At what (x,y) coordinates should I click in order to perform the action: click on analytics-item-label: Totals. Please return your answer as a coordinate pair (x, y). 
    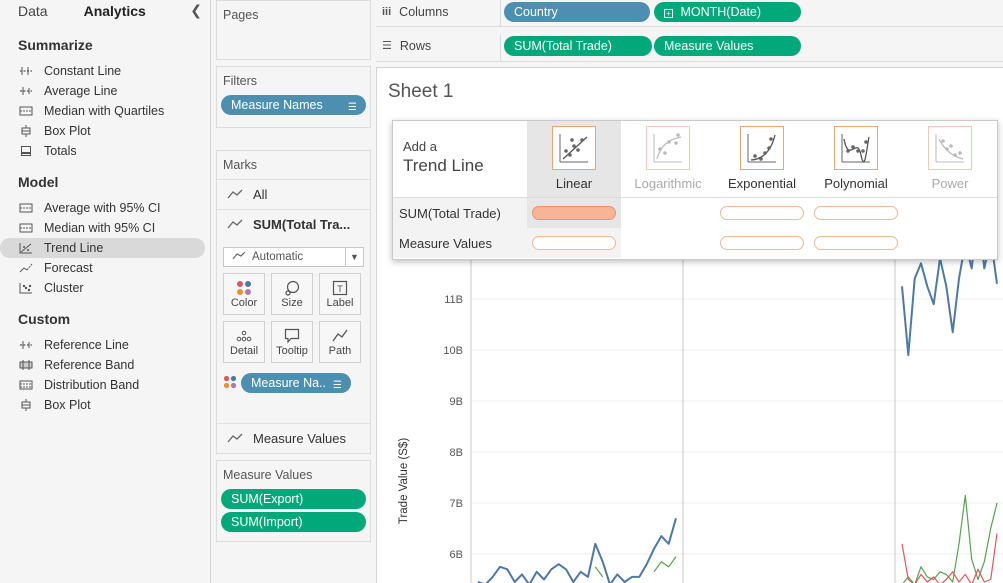
    Looking at the image, I should click on (60, 151).